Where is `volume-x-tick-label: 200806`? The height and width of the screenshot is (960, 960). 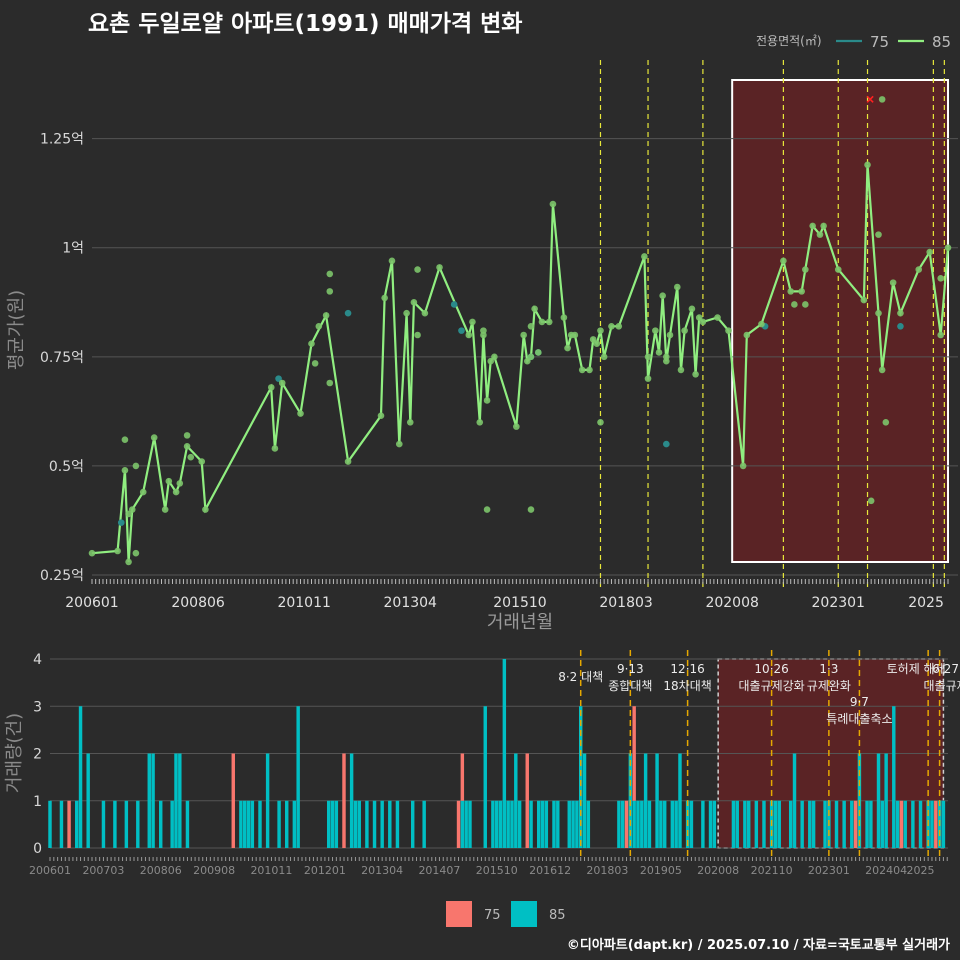 volume-x-tick-label: 200806 is located at coordinates (161, 870).